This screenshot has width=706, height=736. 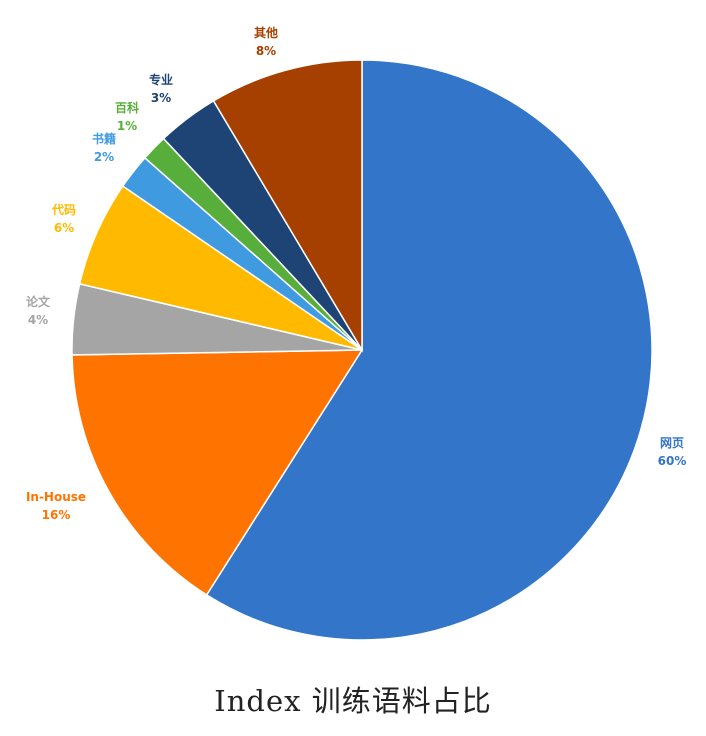 What do you see at coordinates (266, 51) in the screenshot?
I see `slice-percent-label: 8%` at bounding box center [266, 51].